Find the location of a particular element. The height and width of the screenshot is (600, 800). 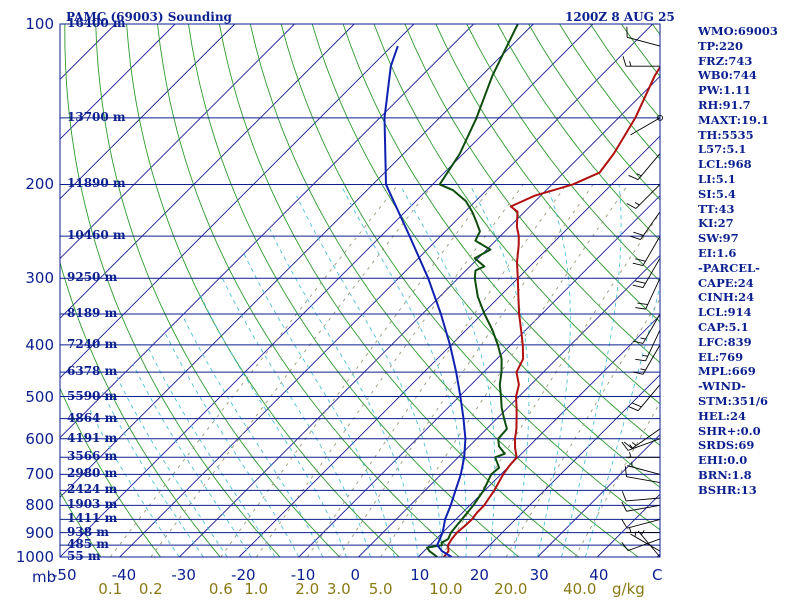

temperature-tick-label: 10 is located at coordinates (420, 575).